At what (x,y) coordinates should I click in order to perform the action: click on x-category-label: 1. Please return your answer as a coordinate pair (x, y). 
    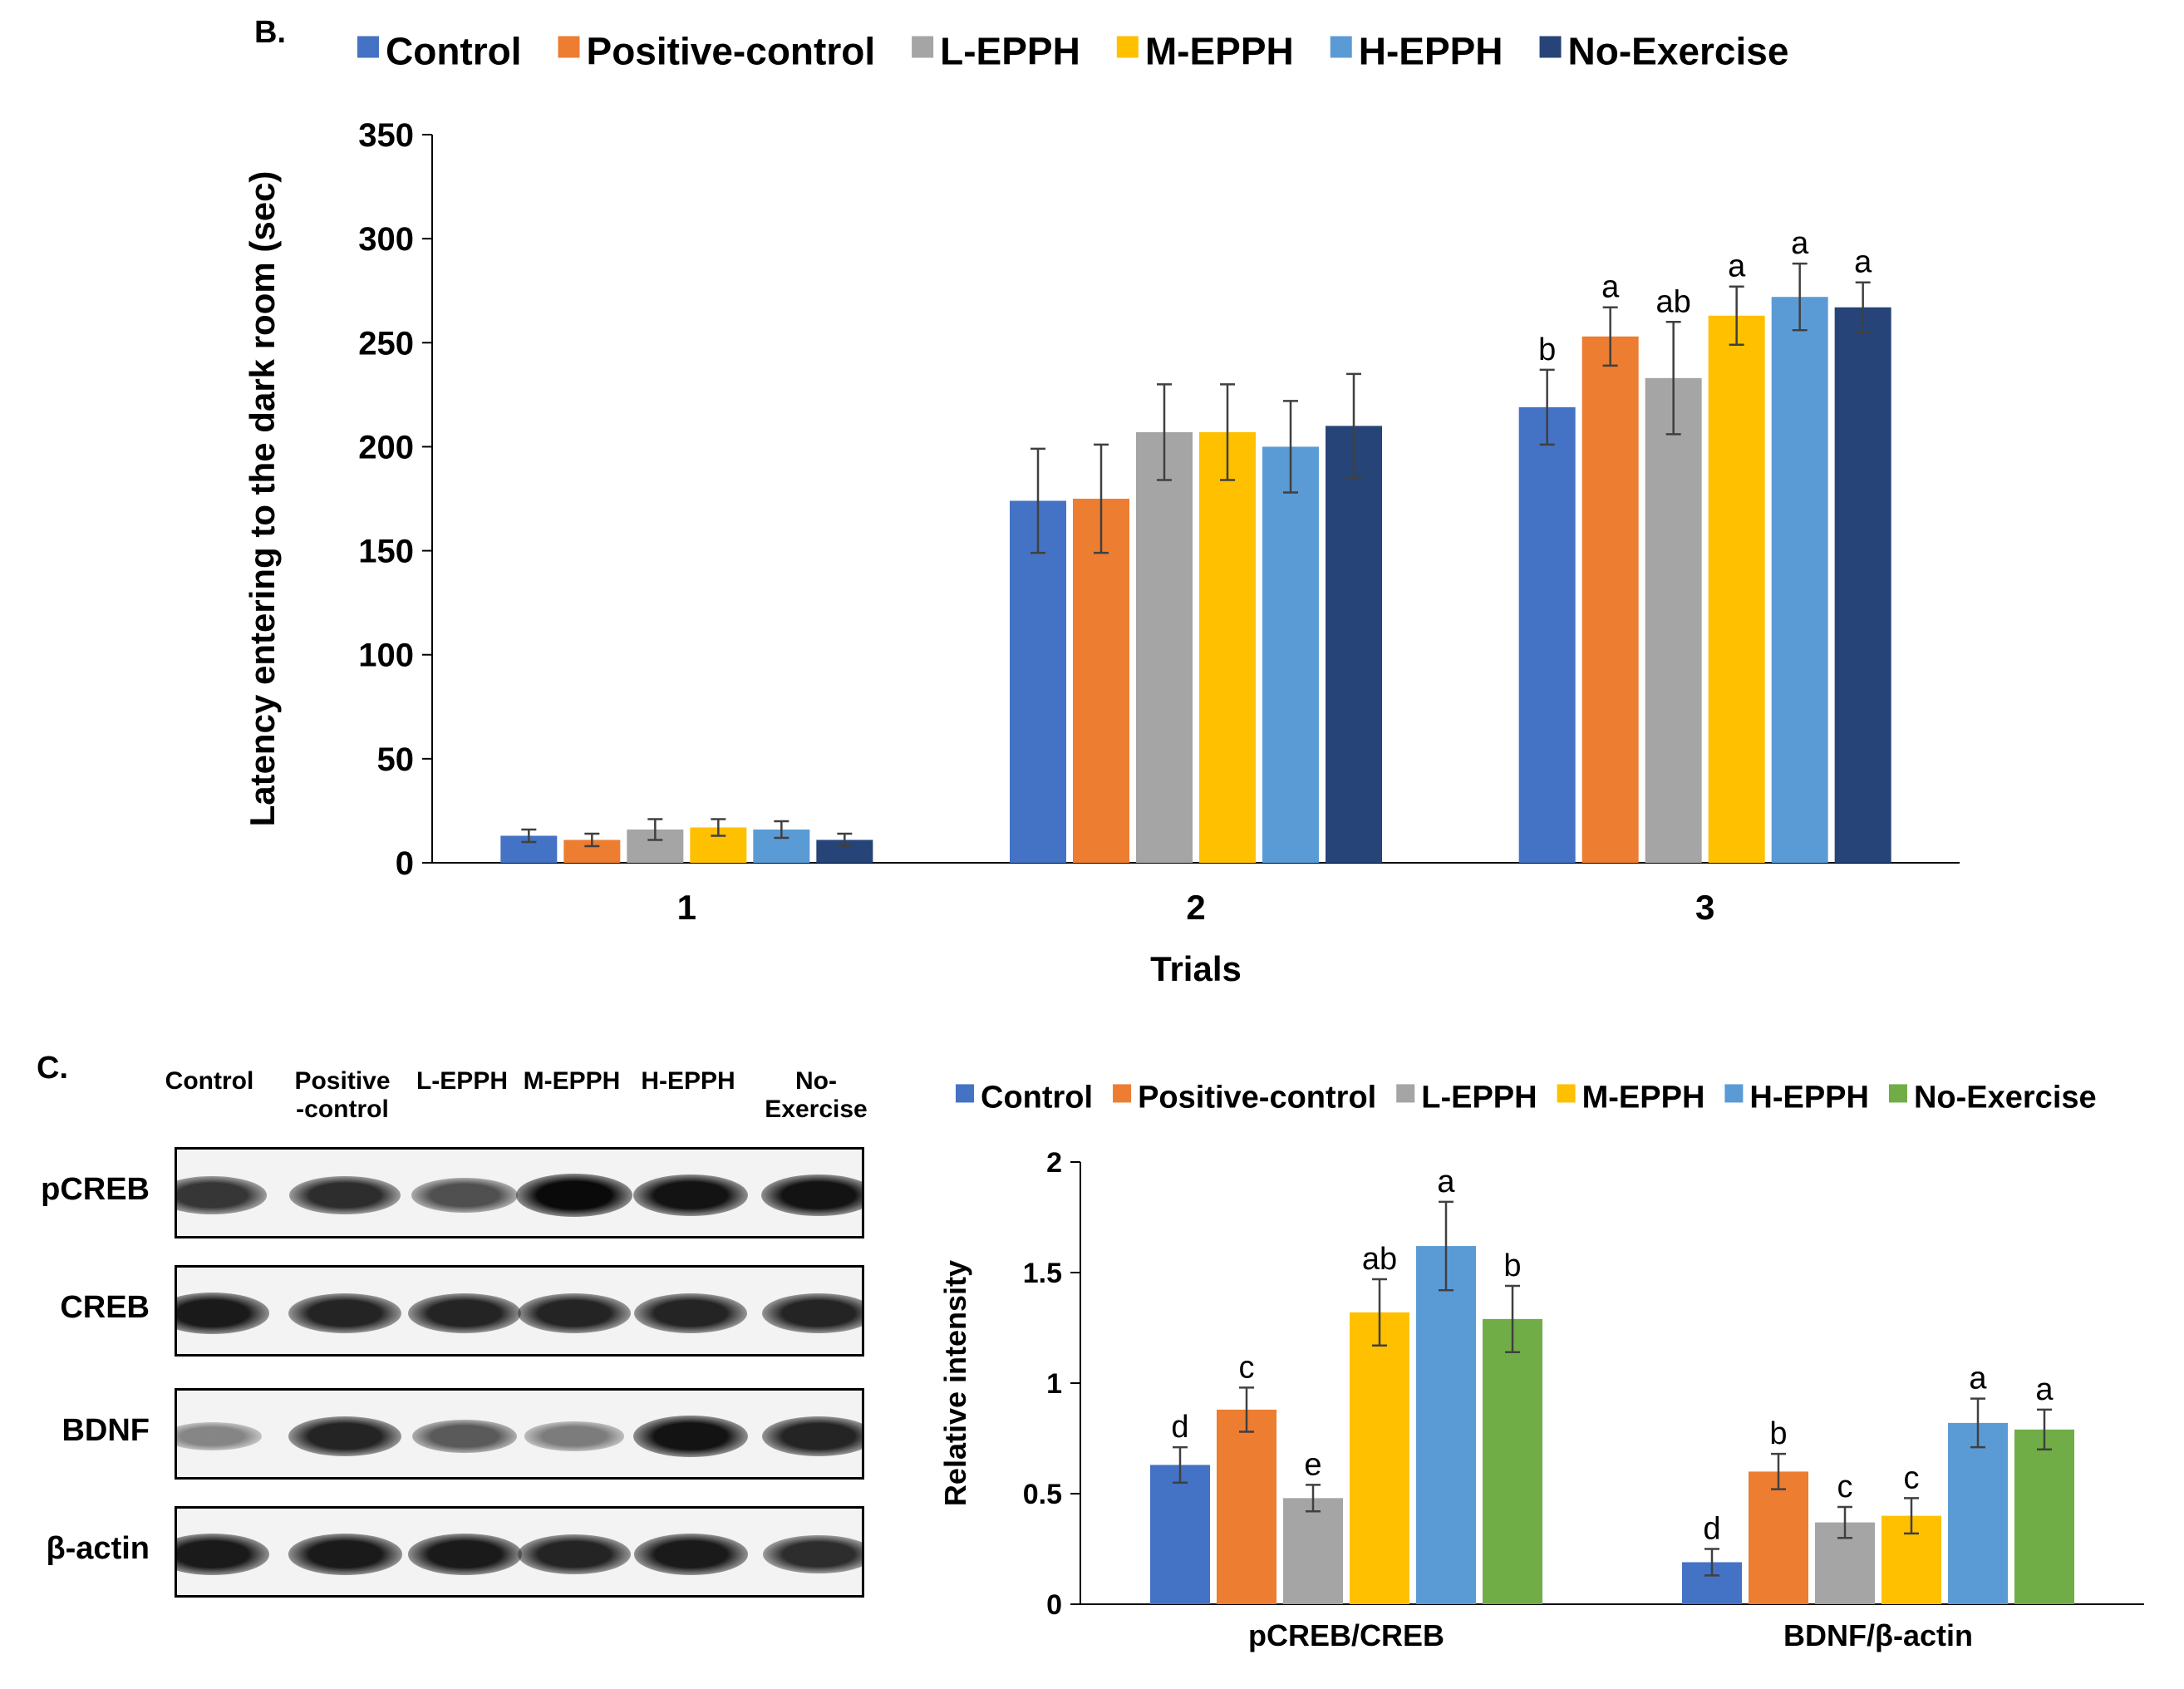
    Looking at the image, I should click on (686, 907).